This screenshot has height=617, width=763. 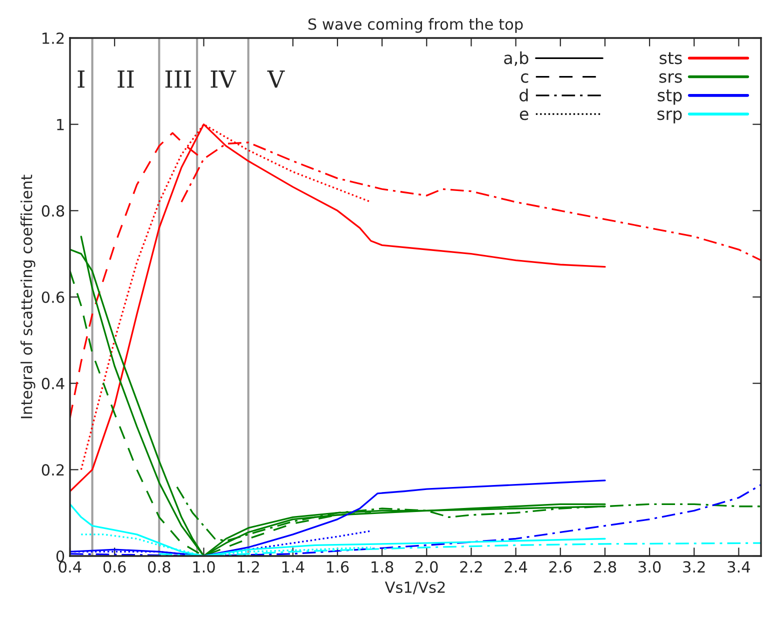 I want to click on legend-label: srp, so click(x=669, y=117).